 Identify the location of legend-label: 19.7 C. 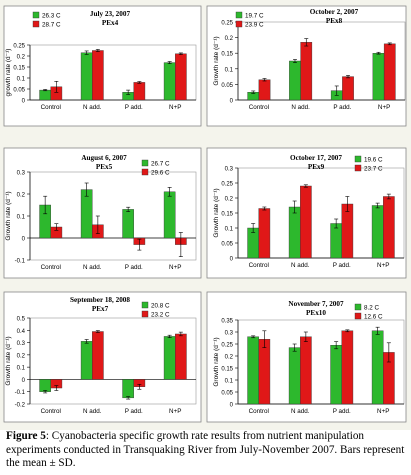
(254, 16).